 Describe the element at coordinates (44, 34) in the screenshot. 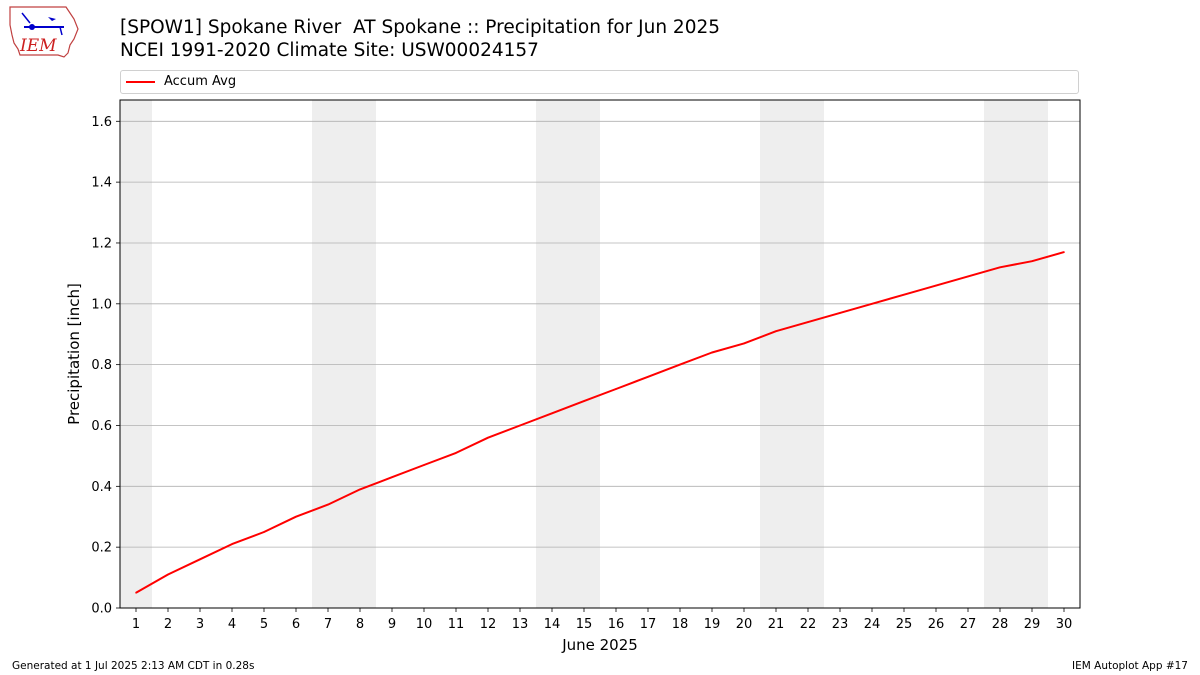

I see `iem-logo: IEM` at that location.